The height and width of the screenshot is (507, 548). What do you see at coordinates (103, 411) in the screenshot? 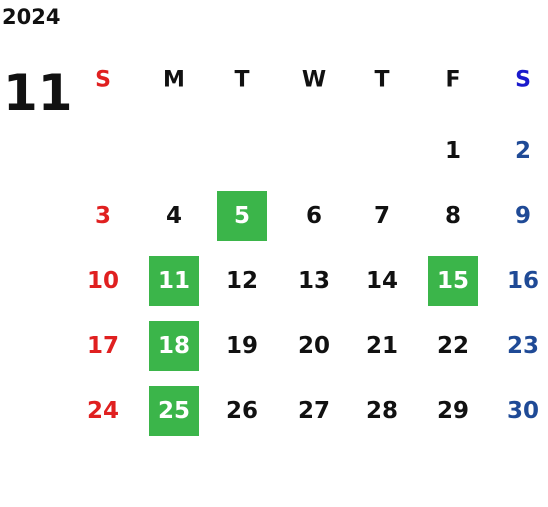
I see `day-number: 24` at bounding box center [103, 411].